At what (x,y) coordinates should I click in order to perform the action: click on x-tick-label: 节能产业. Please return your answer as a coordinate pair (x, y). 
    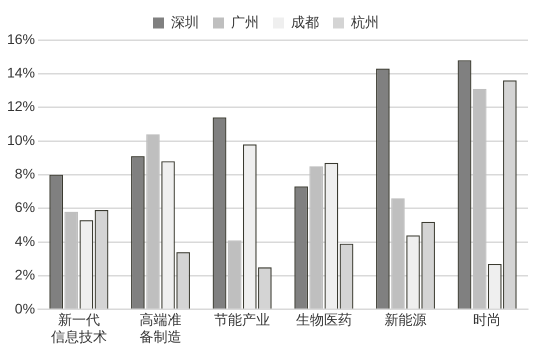
    Looking at the image, I should click on (242, 320).